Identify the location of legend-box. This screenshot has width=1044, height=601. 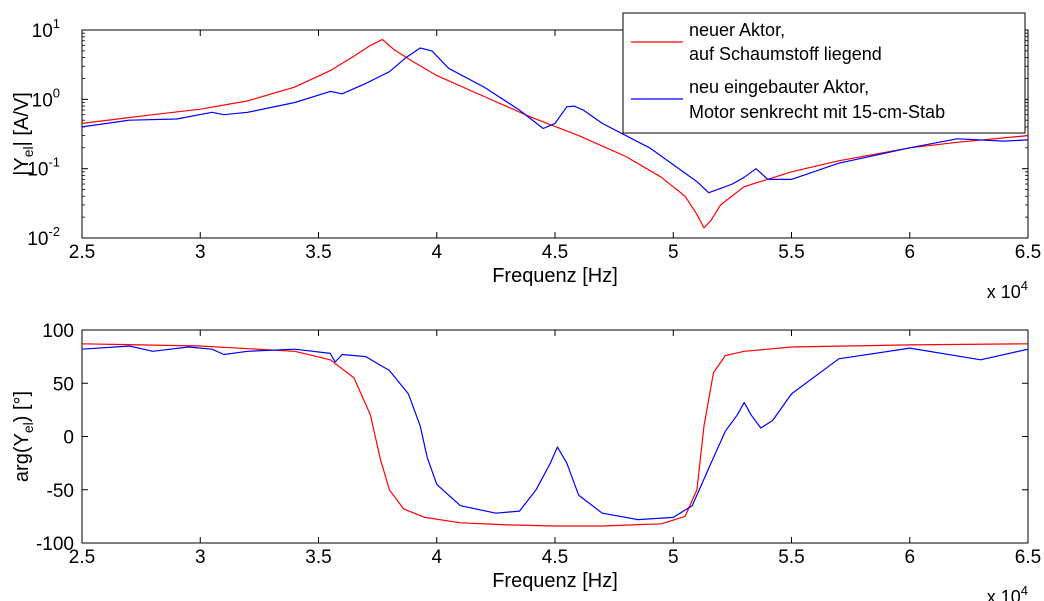
(824, 73).